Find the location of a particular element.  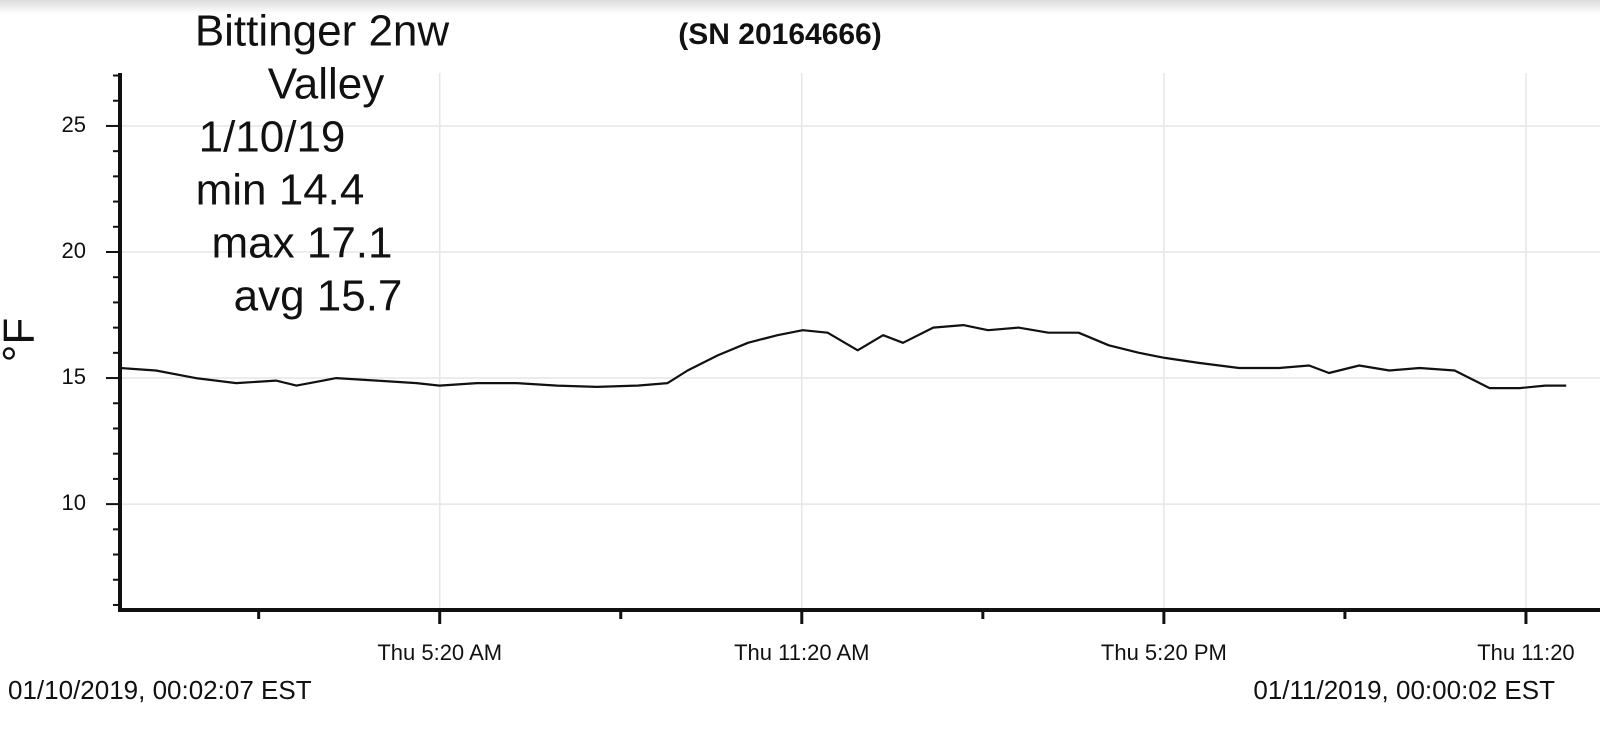

end-time: 01/11/2019, 00:00:02 EST is located at coordinates (1404, 690).